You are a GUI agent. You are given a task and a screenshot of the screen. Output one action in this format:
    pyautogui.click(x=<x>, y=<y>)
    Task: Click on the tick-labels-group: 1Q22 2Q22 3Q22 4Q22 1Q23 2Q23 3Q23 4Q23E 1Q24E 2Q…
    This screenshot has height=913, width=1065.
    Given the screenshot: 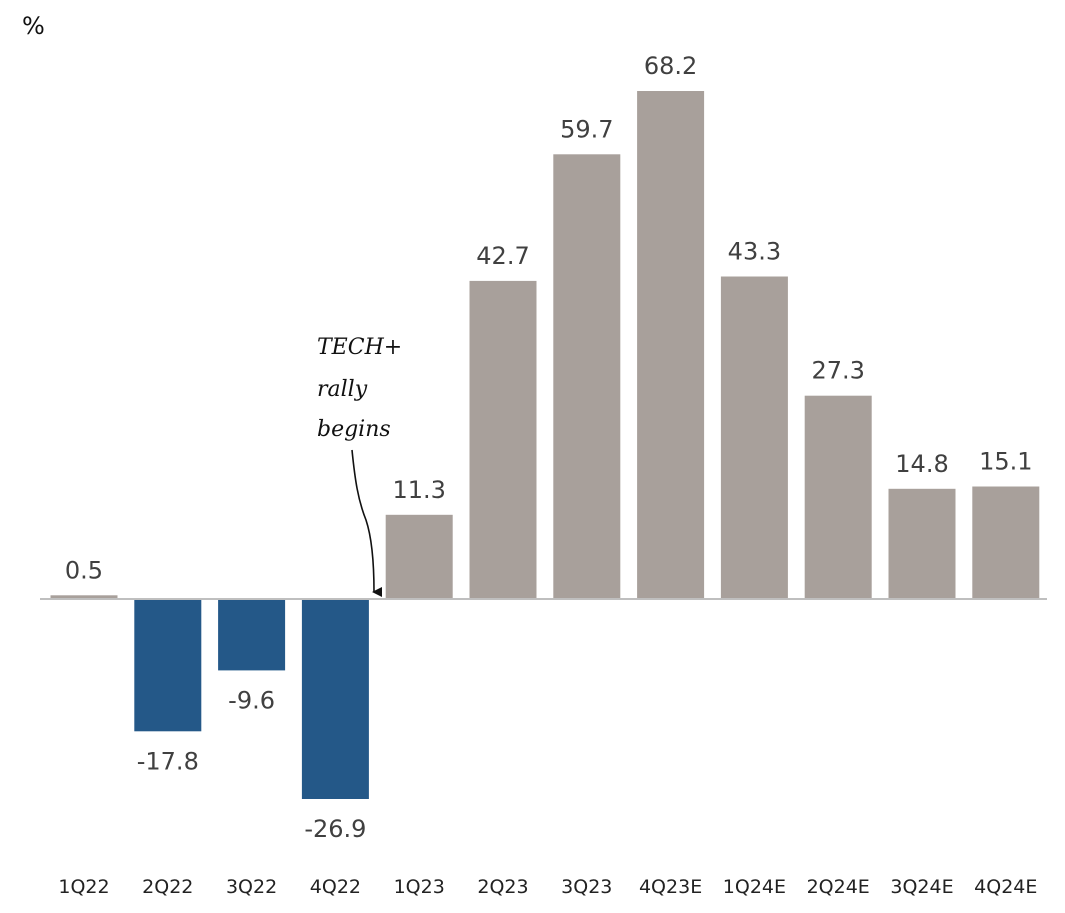 What is the action you would take?
    pyautogui.click(x=547, y=887)
    